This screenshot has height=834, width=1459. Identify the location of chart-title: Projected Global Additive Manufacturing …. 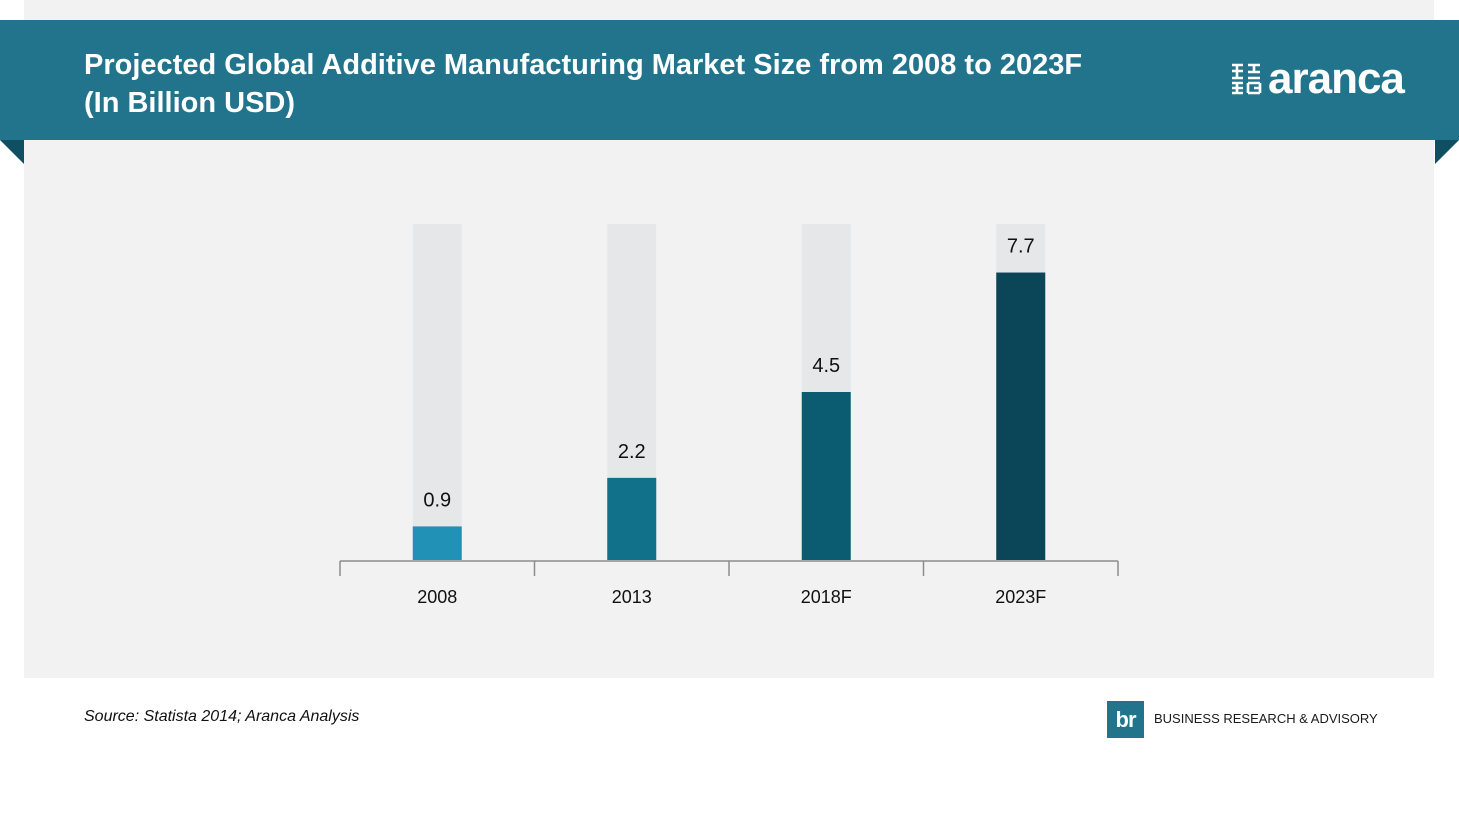
(639, 84).